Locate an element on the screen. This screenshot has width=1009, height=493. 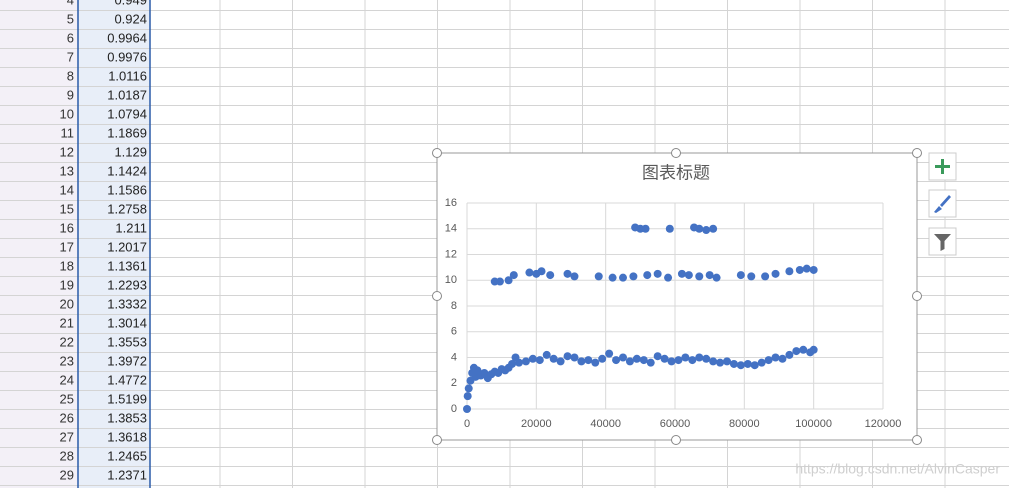
y-tick-label: 12 is located at coordinates (451, 254).